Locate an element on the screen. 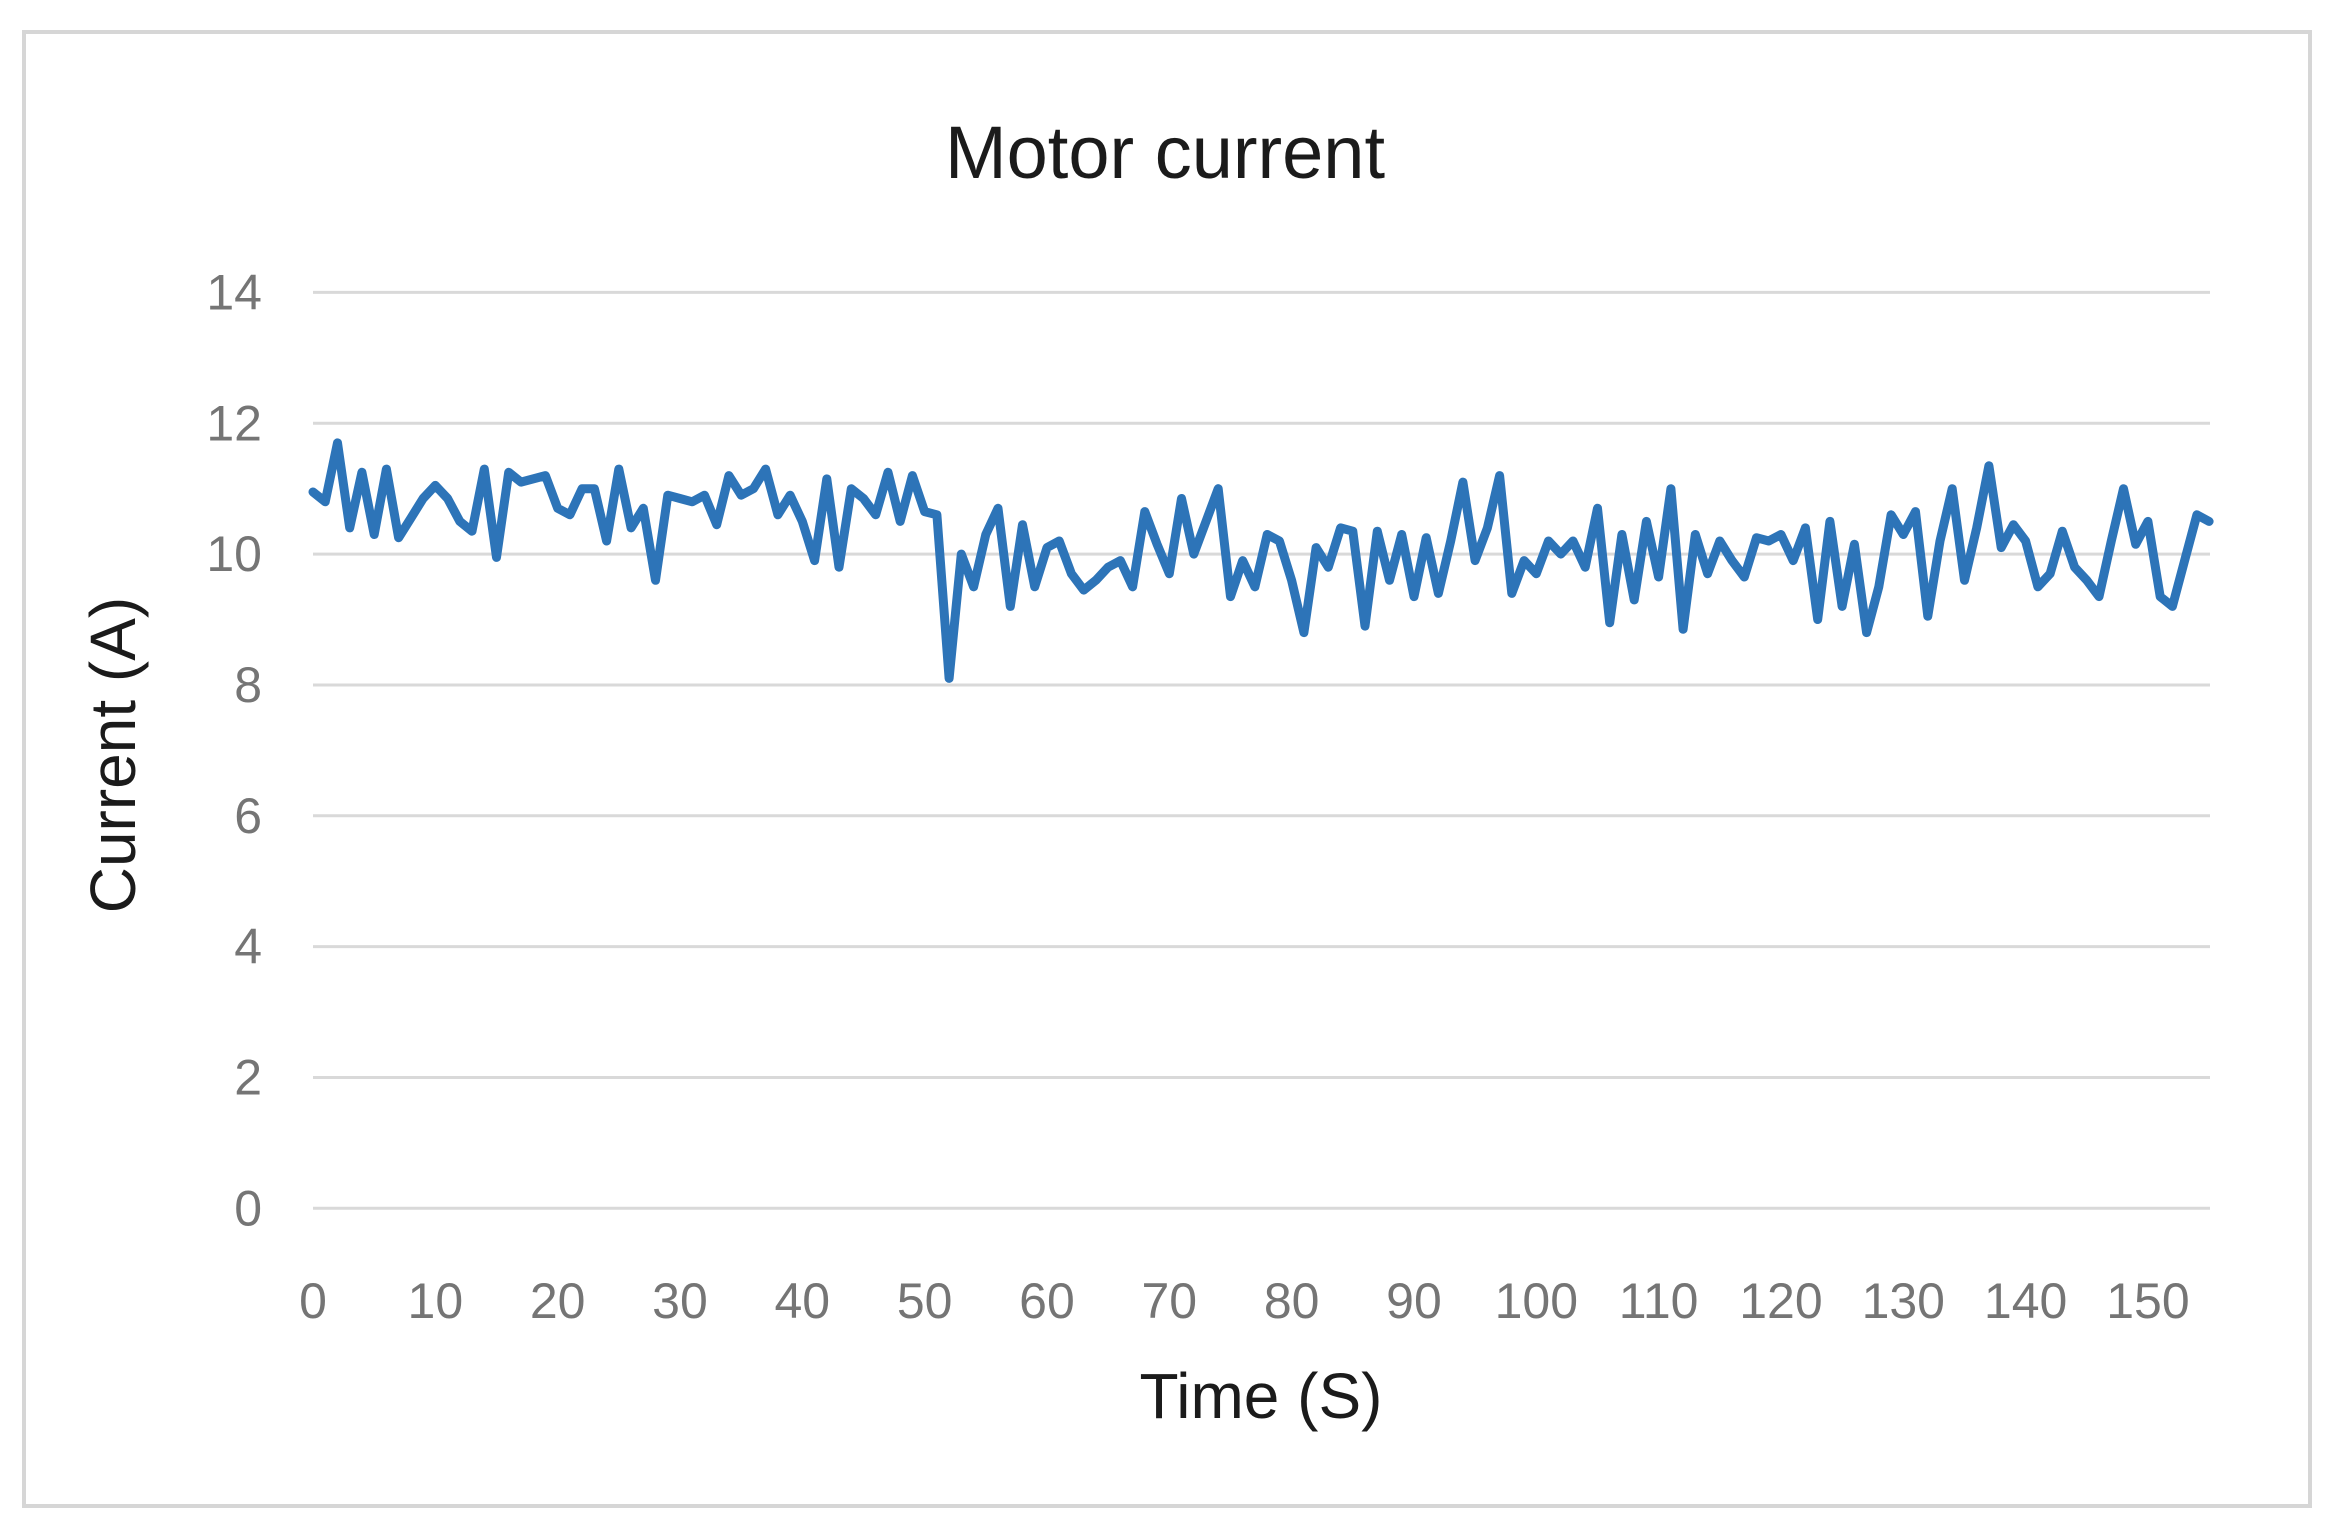 Image resolution: width=2341 pixels, height=1538 pixels. x-tick-label: 30 is located at coordinates (680, 1301).